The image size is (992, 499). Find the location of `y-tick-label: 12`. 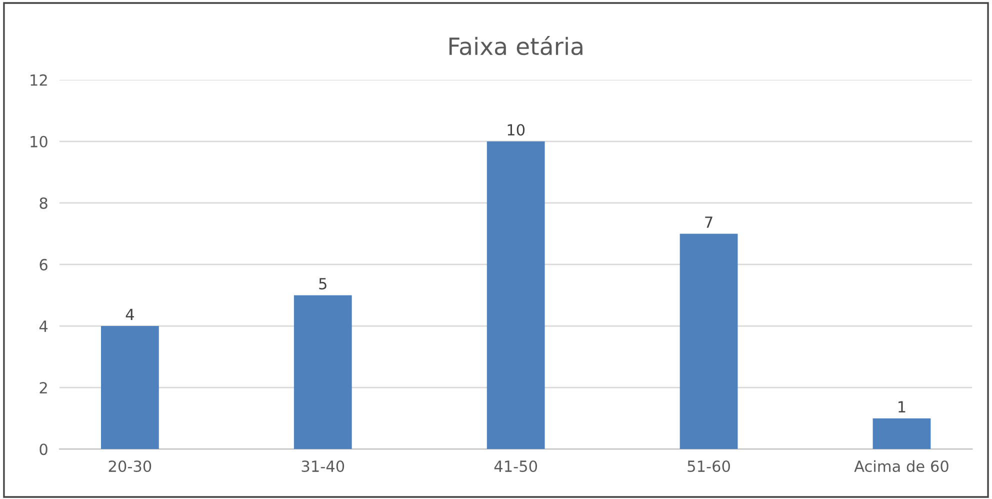

y-tick-label: 12 is located at coordinates (38, 80).